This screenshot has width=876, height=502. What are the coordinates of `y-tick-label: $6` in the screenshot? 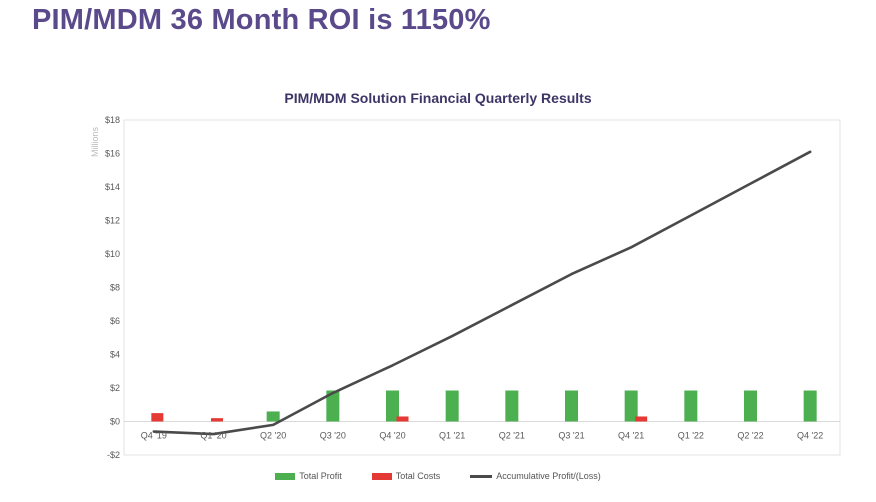 It's located at (115, 321).